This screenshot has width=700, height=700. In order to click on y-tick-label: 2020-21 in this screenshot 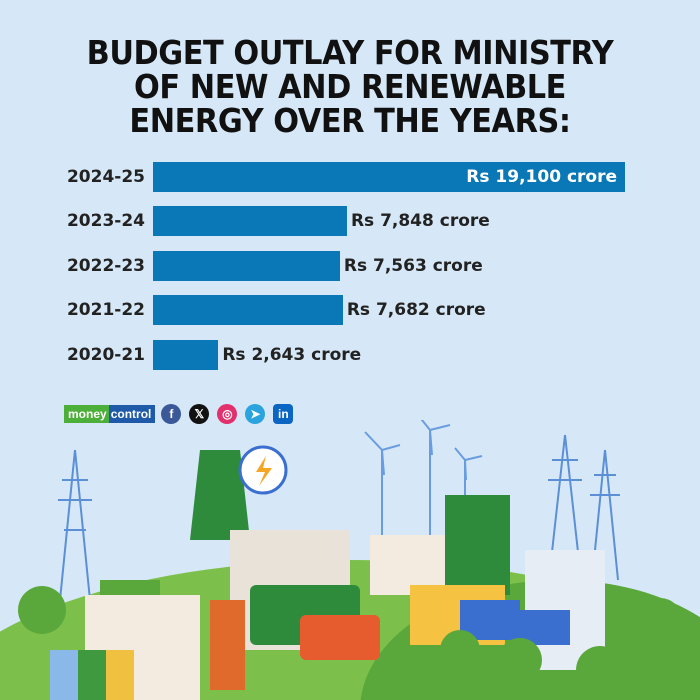, I will do `click(105, 355)`.